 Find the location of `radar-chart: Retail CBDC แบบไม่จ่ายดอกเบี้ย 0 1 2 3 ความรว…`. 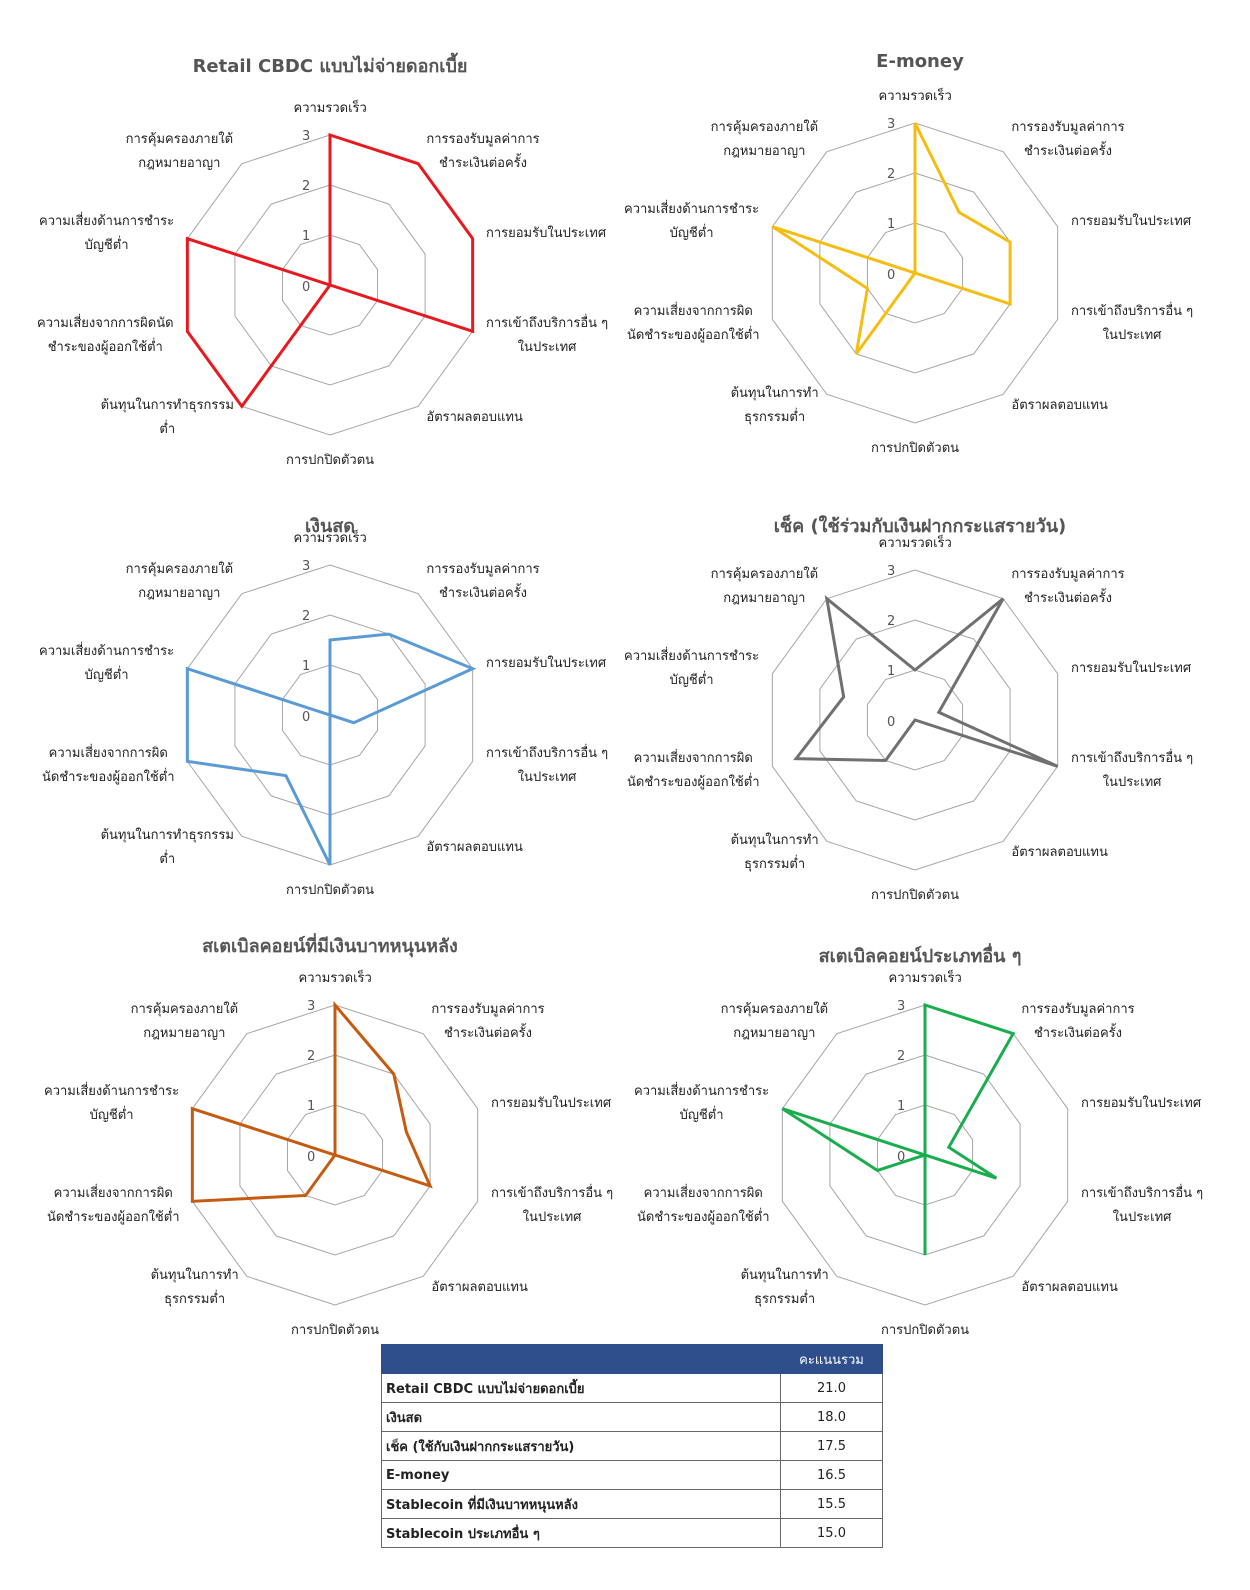

radar-chart: Retail CBDC แบบไม่จ่ายดอกเบี้ย 0 1 2 3 ความรว… is located at coordinates (330, 275).